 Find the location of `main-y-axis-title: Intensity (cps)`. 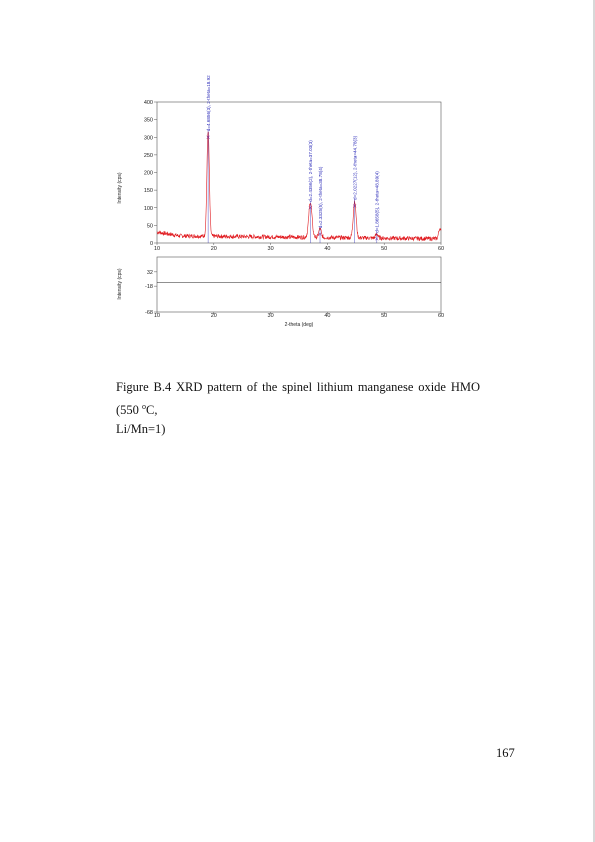

main-y-axis-title: Intensity (cps) is located at coordinates (120, 187).